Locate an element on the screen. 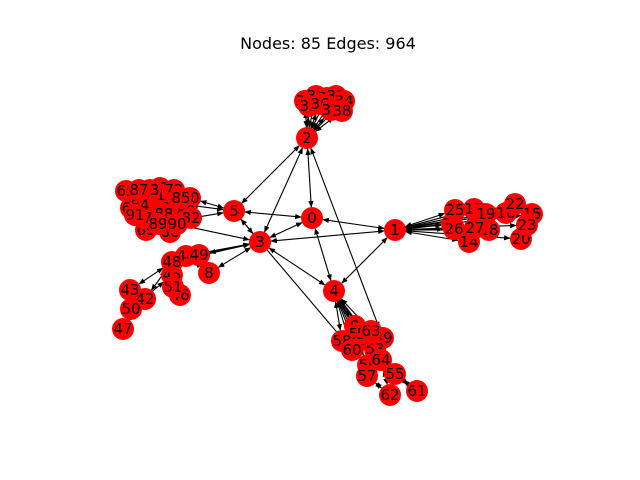 The width and height of the screenshot is (640, 480). node-label-38: 38 is located at coordinates (341, 111).